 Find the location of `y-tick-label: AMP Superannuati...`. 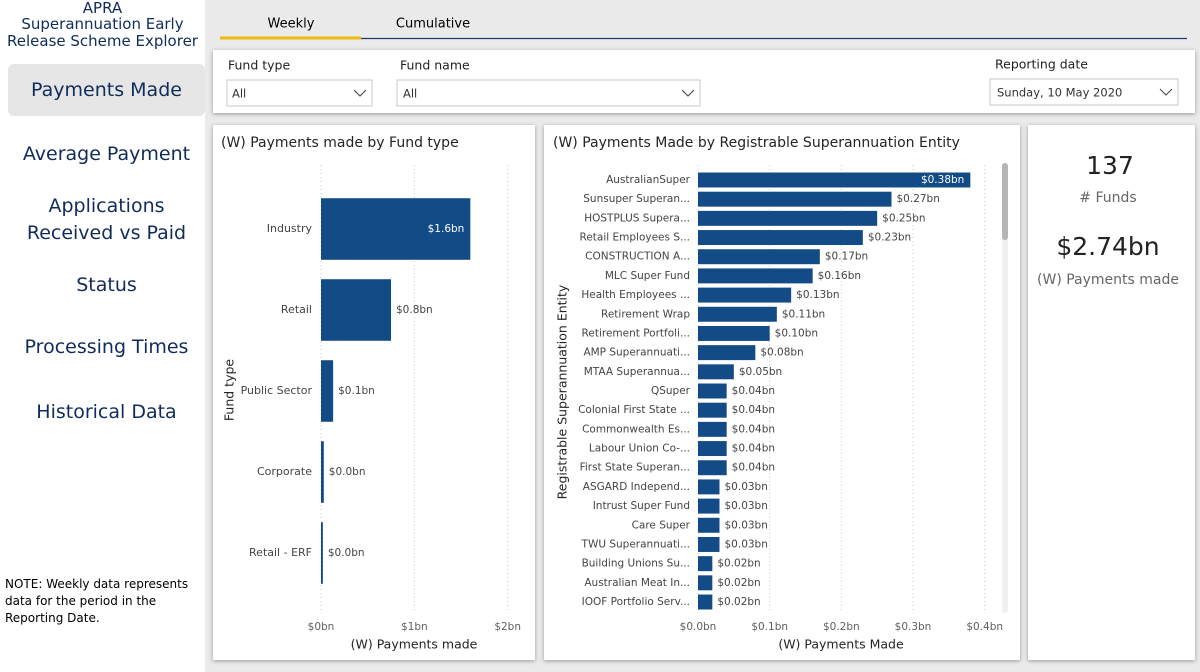

y-tick-label: AMP Superannuati... is located at coordinates (636, 353).